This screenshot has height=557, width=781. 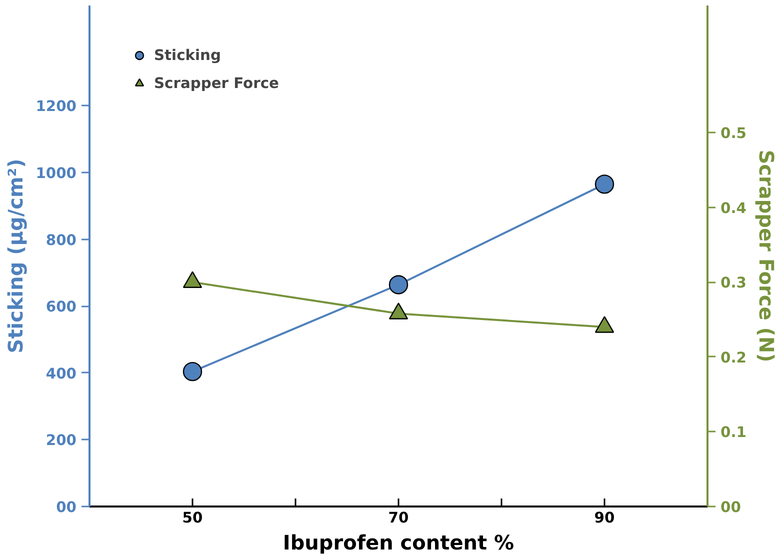 I want to click on y2-tick-label: 0.4, so click(x=733, y=208).